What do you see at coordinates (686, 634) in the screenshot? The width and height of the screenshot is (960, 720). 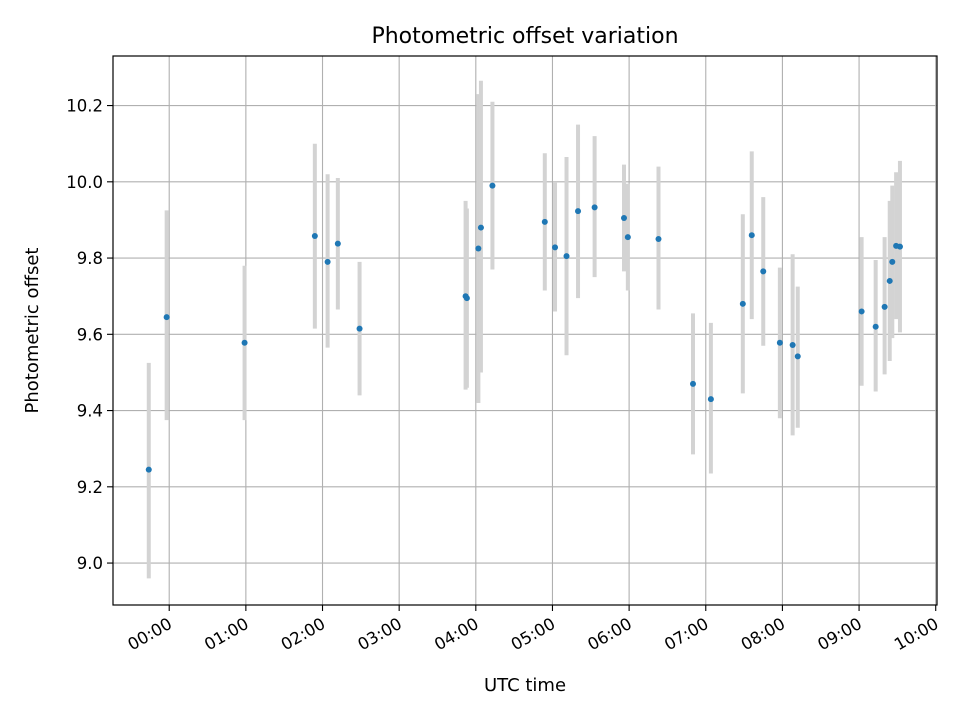 I see `x-tick-label: 07:00` at bounding box center [686, 634].